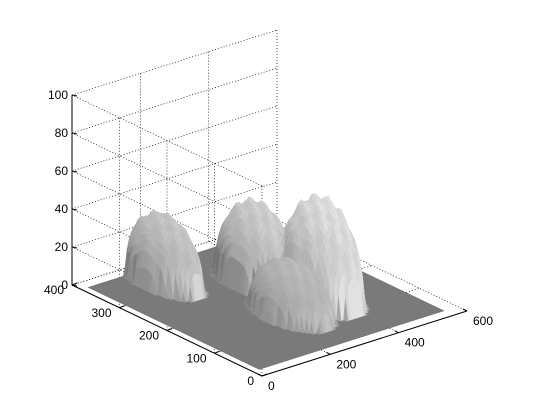  I want to click on z-tick-label: 40, so click(62, 209).